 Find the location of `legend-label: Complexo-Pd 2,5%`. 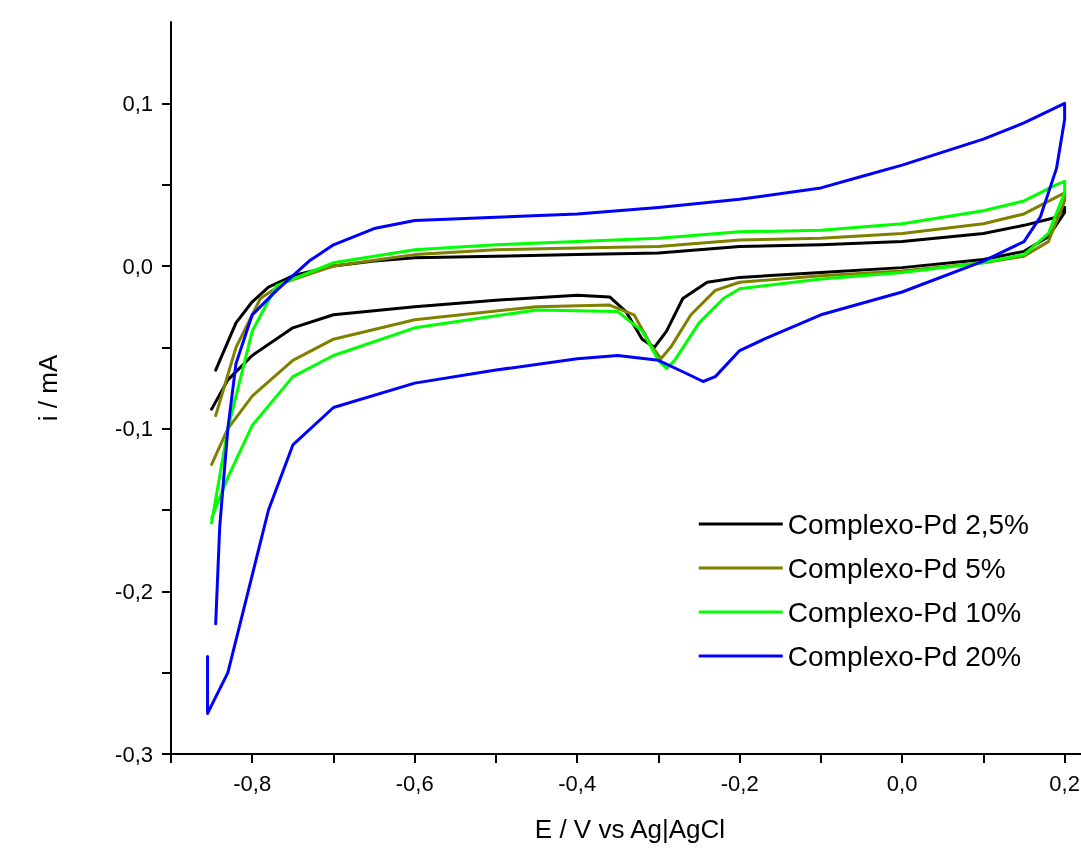

legend-label: Complexo-Pd 2,5% is located at coordinates (908, 524).